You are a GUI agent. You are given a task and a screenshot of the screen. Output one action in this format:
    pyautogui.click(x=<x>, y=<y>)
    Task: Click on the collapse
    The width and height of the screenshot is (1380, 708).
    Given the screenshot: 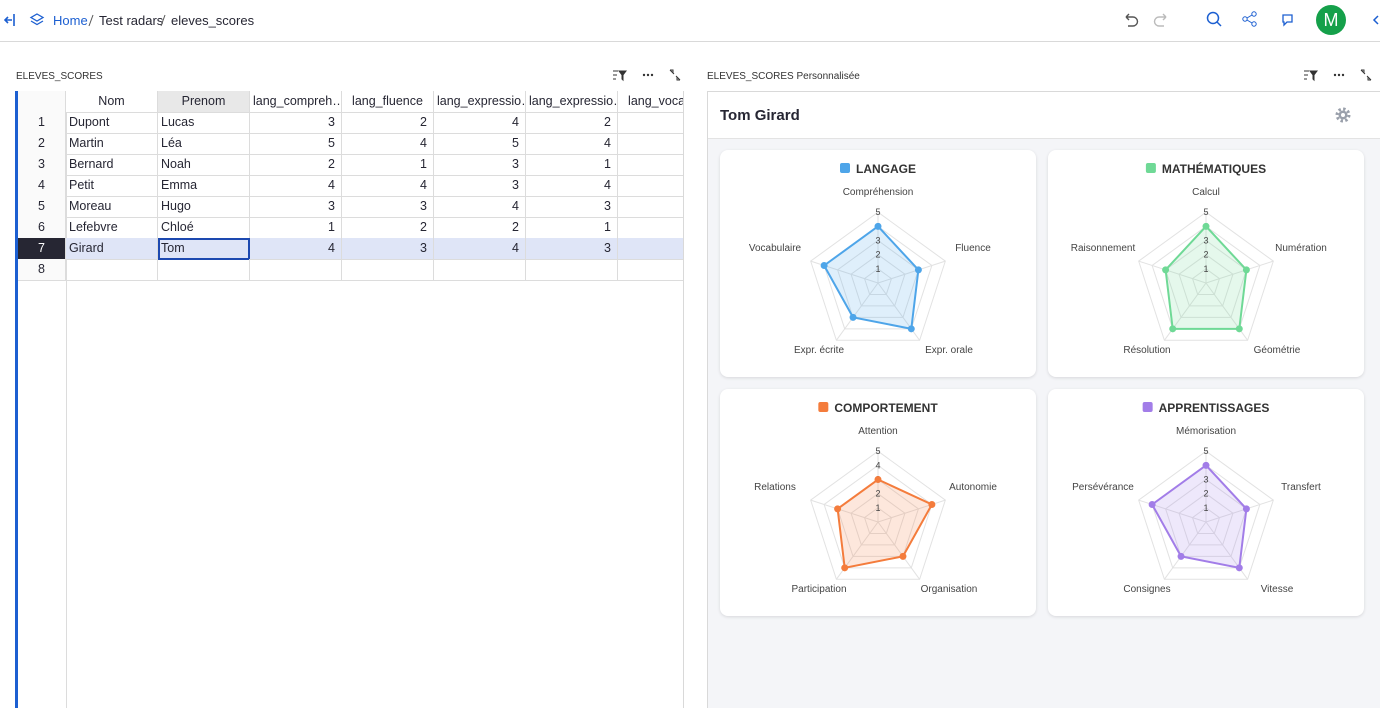 What is the action you would take?
    pyautogui.click(x=1376, y=20)
    